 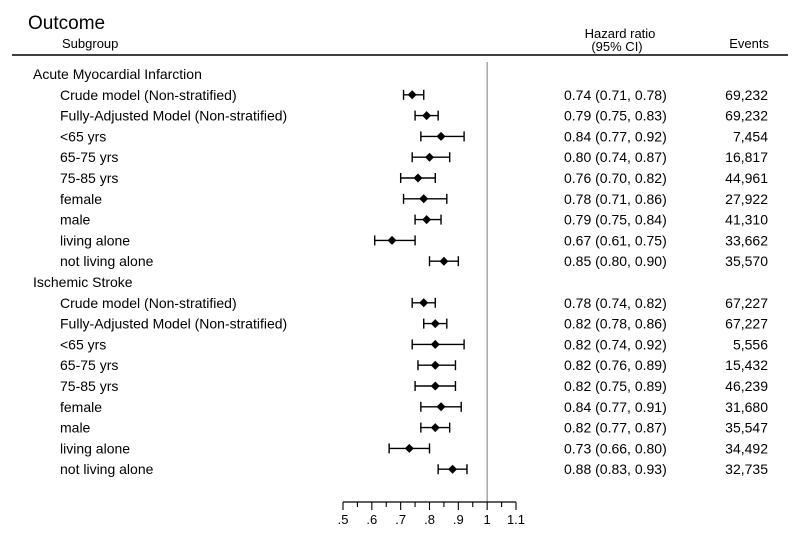 What do you see at coordinates (746, 178) in the screenshot?
I see `events-value: 44,961` at bounding box center [746, 178].